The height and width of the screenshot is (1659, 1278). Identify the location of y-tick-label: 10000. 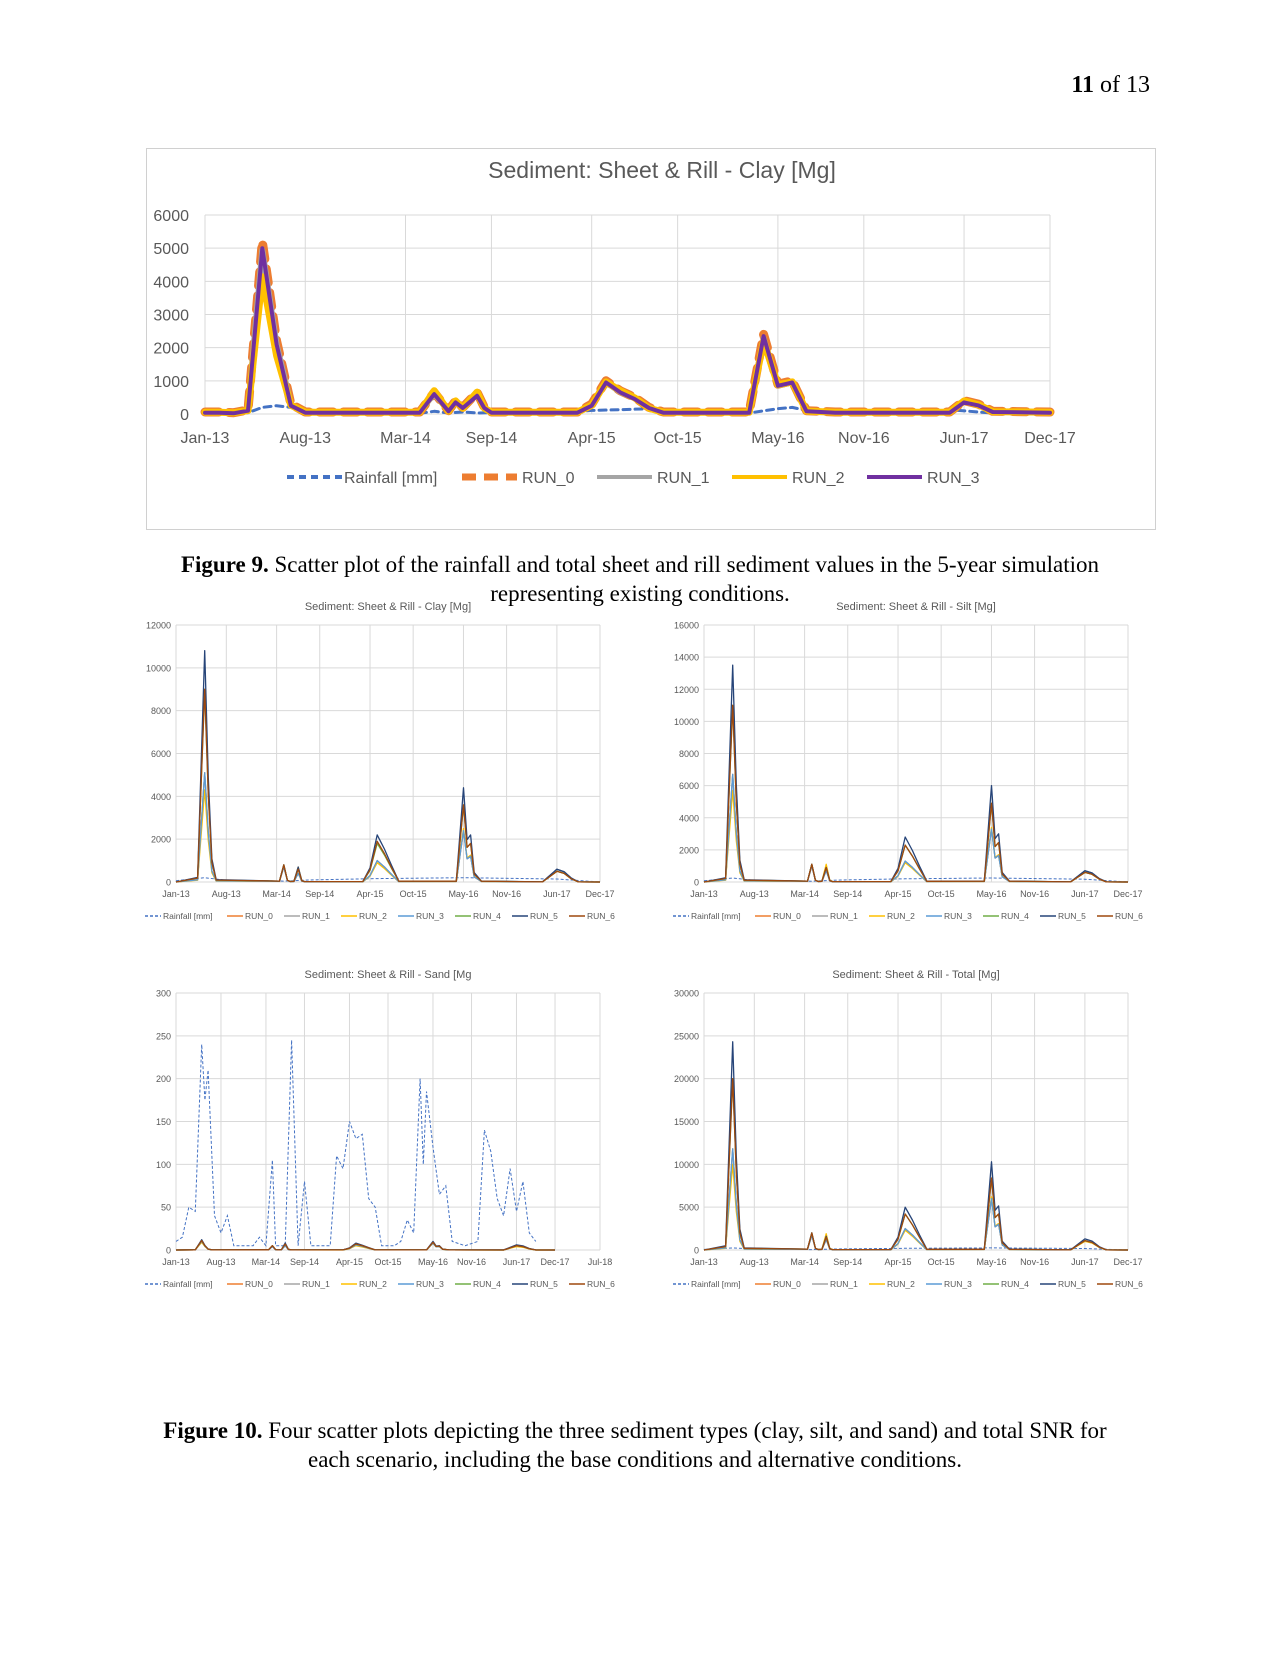
(686, 722).